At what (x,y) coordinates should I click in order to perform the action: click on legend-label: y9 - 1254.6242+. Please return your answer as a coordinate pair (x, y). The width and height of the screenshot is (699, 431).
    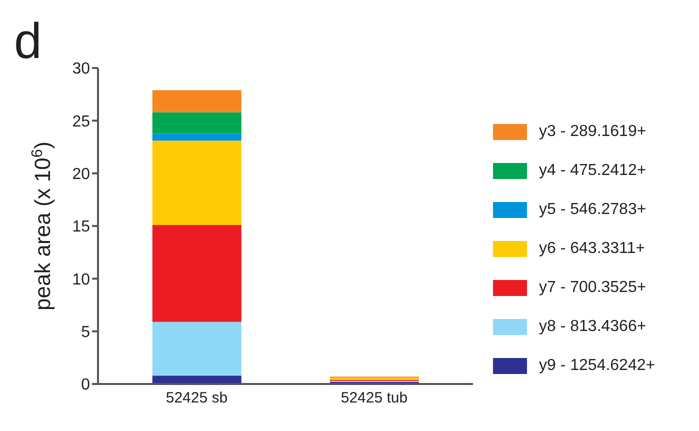
    Looking at the image, I should click on (597, 366).